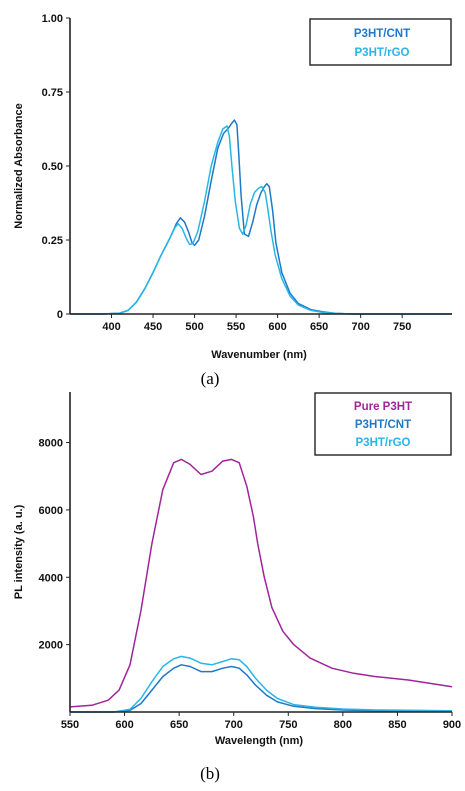  What do you see at coordinates (277, 327) in the screenshot?
I see `chart-a-x-tick-label: 600` at bounding box center [277, 327].